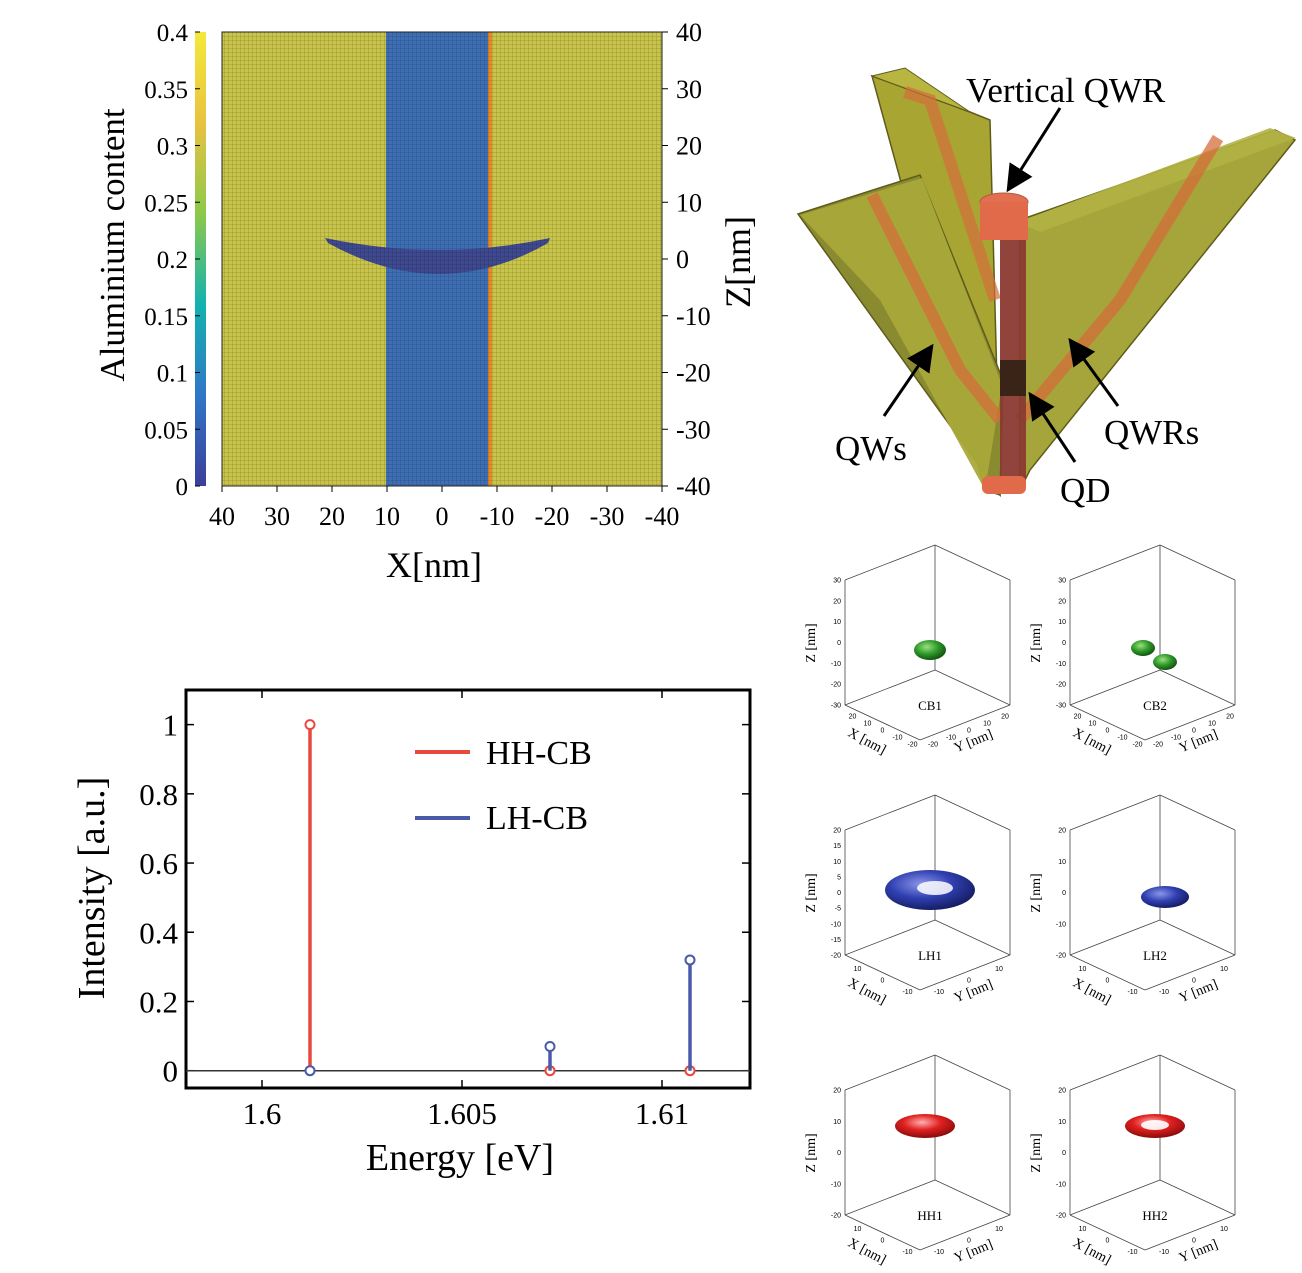  Describe the element at coordinates (662, 1113) in the screenshot. I see `spectrum-x-tick-label: 1.61` at that location.